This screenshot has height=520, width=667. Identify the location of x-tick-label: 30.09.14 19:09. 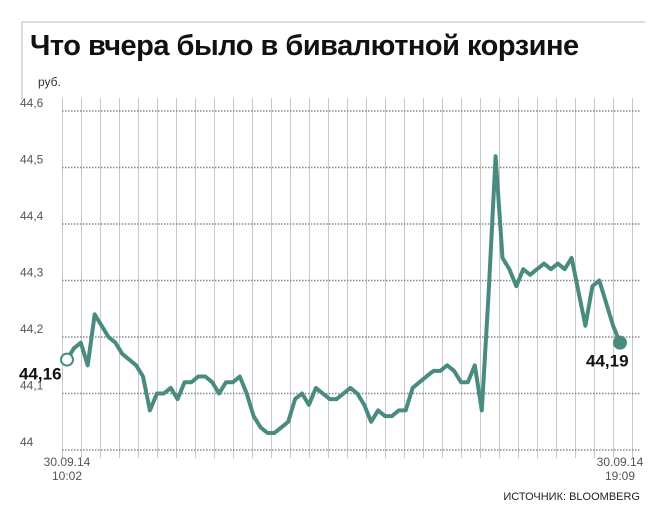
(620, 469).